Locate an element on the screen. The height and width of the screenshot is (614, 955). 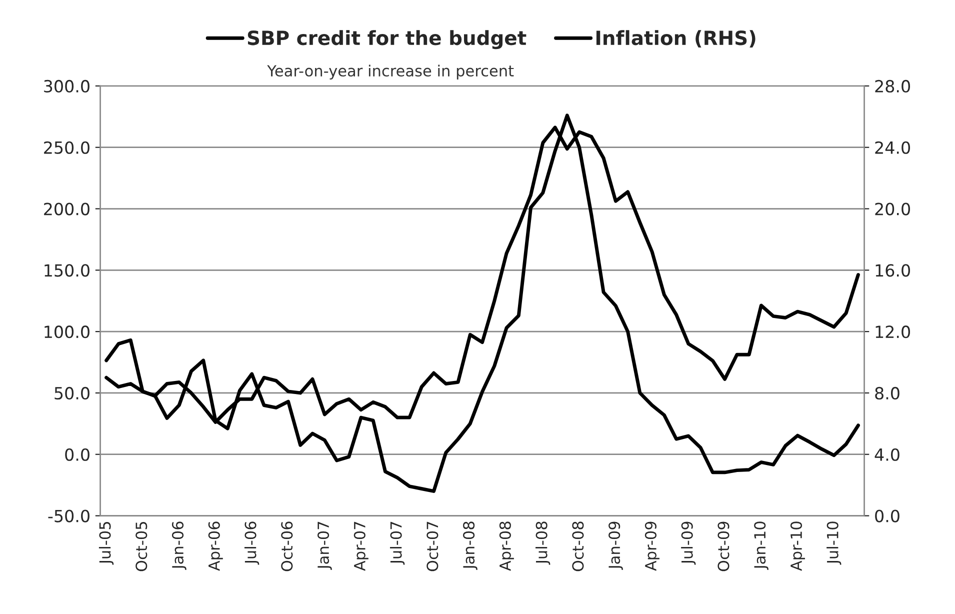
chart-subtitle: Year-on-year increase in percent is located at coordinates (390, 72).